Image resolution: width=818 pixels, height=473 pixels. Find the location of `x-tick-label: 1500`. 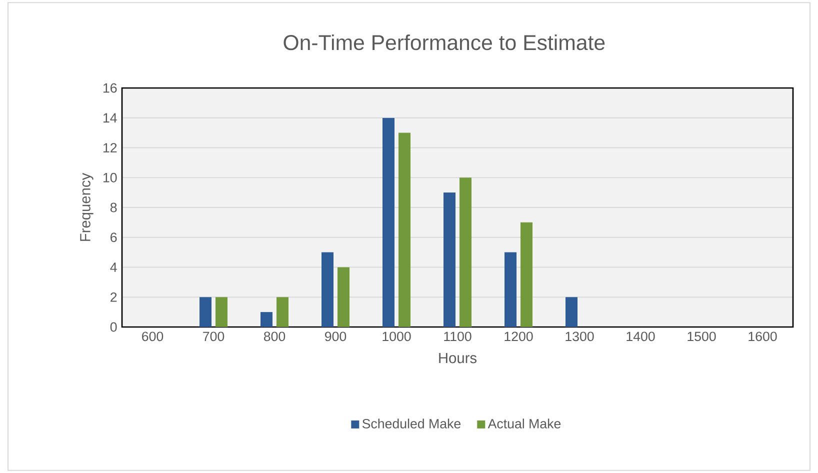

x-tick-label: 1500 is located at coordinates (702, 337).